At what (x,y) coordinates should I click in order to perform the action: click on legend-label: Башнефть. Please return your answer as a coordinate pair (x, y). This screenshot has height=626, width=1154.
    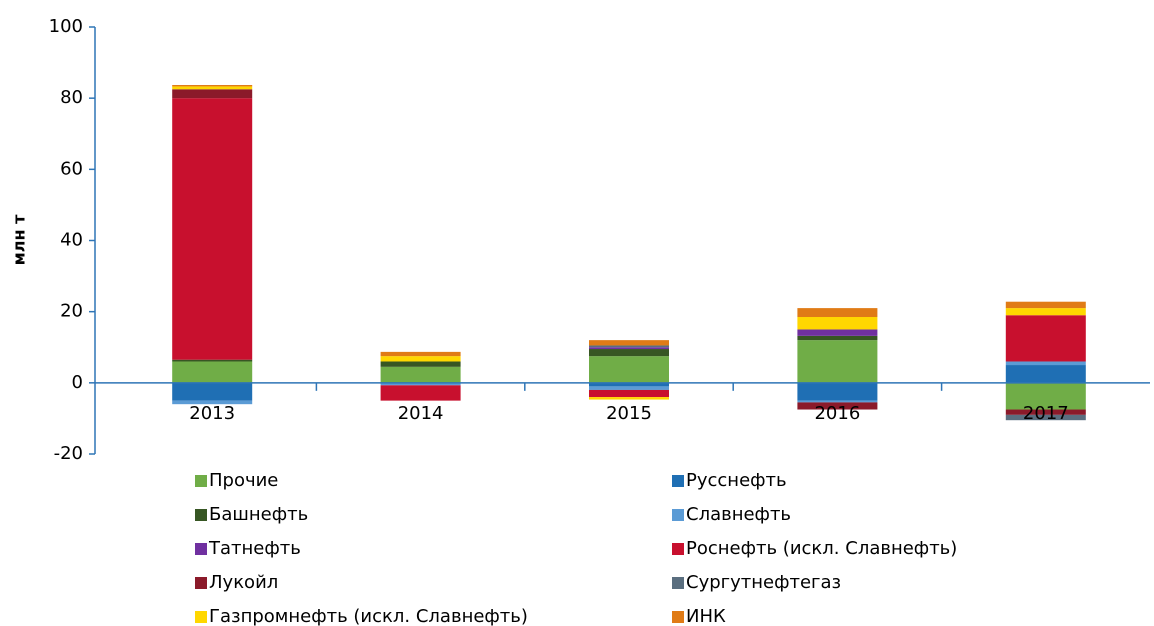
    Looking at the image, I should click on (258, 514).